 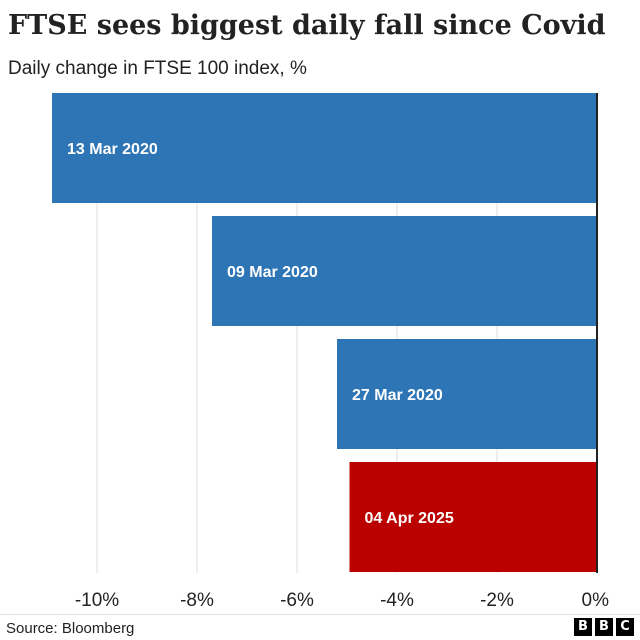 What do you see at coordinates (157, 68) in the screenshot?
I see `chart-subtitle: Daily change in FTSE 100 index, %` at bounding box center [157, 68].